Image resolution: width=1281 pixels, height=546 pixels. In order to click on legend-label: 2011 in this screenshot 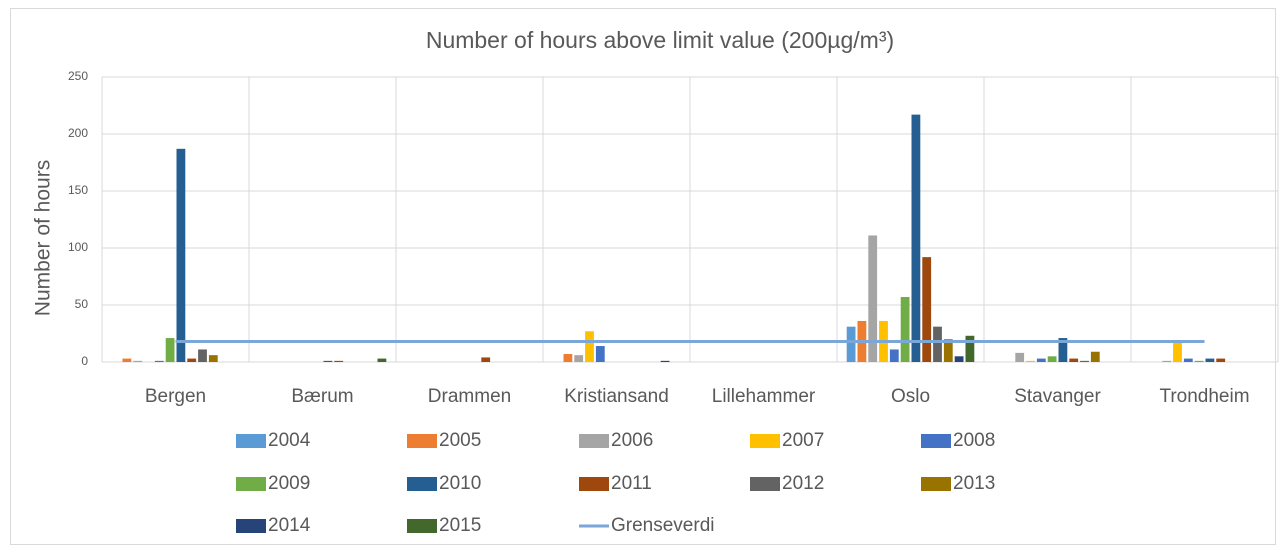, I will do `click(631, 483)`.